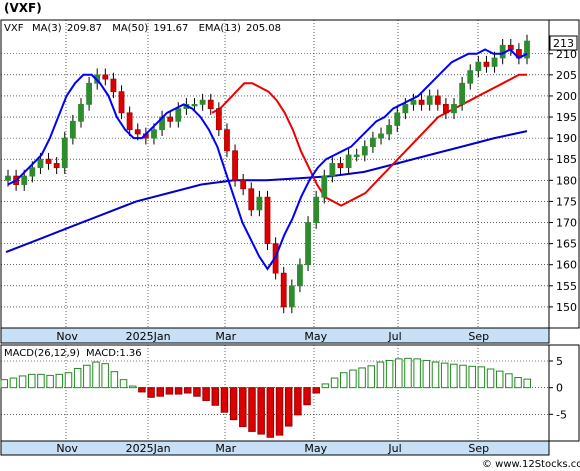 The image size is (580, 471). What do you see at coordinates (566, 286) in the screenshot?
I see `price-tick-label: 155` at bounding box center [566, 286].